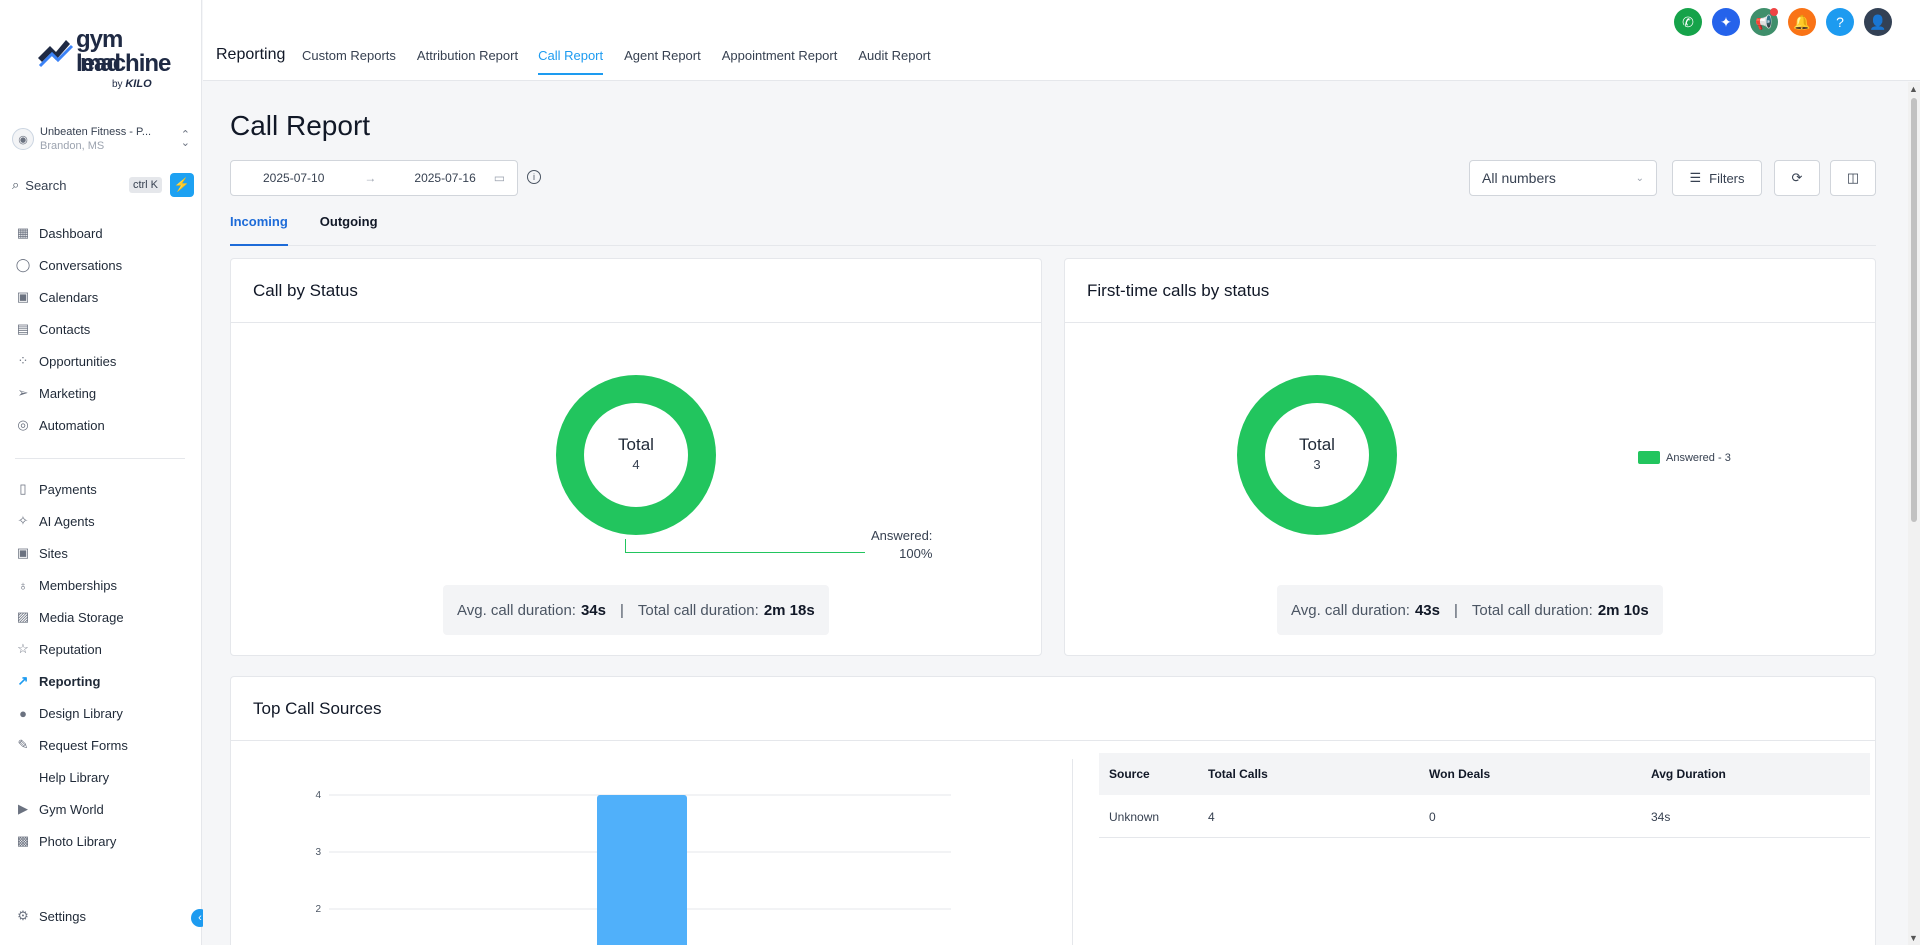 This screenshot has width=1920, height=945. What do you see at coordinates (318, 909) in the screenshot?
I see `y-tick-label: 2` at bounding box center [318, 909].